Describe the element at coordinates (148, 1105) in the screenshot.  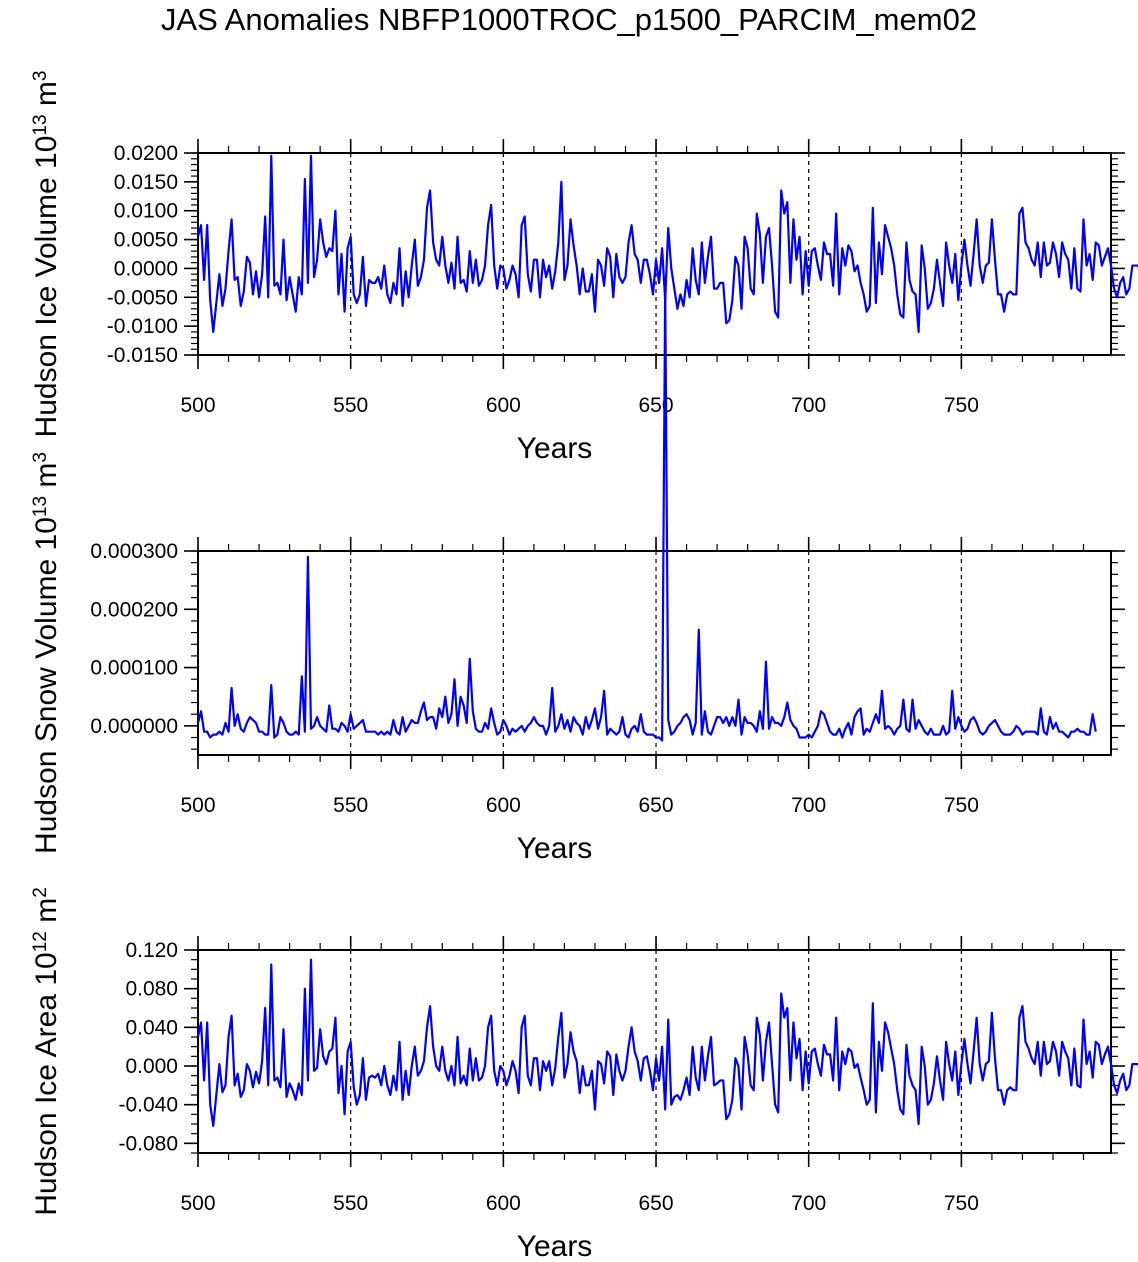
I see `y-tick-label: -0.040` at that location.